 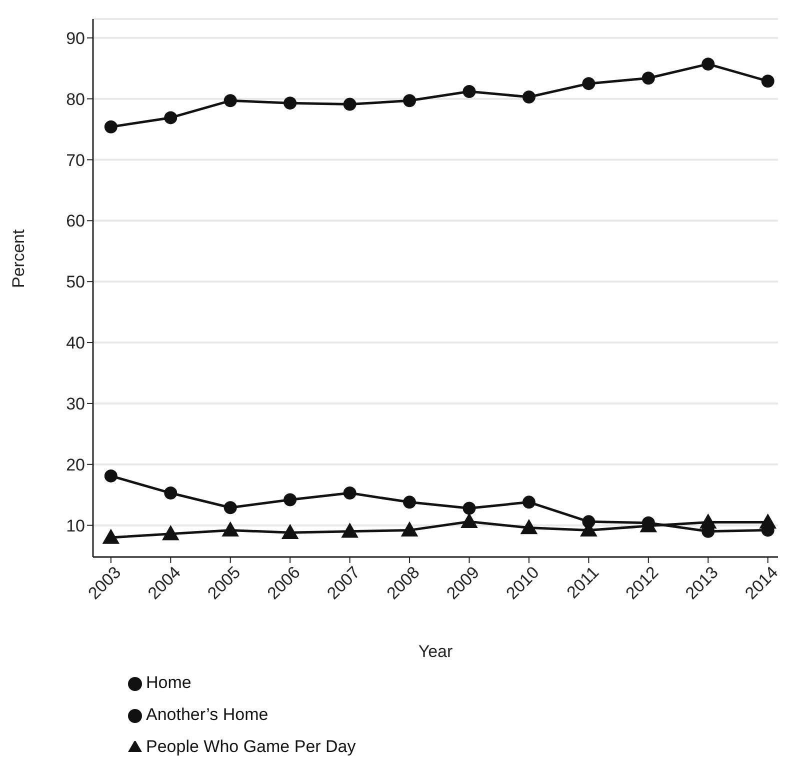 I want to click on y-tick-label: 10, so click(x=75, y=526).